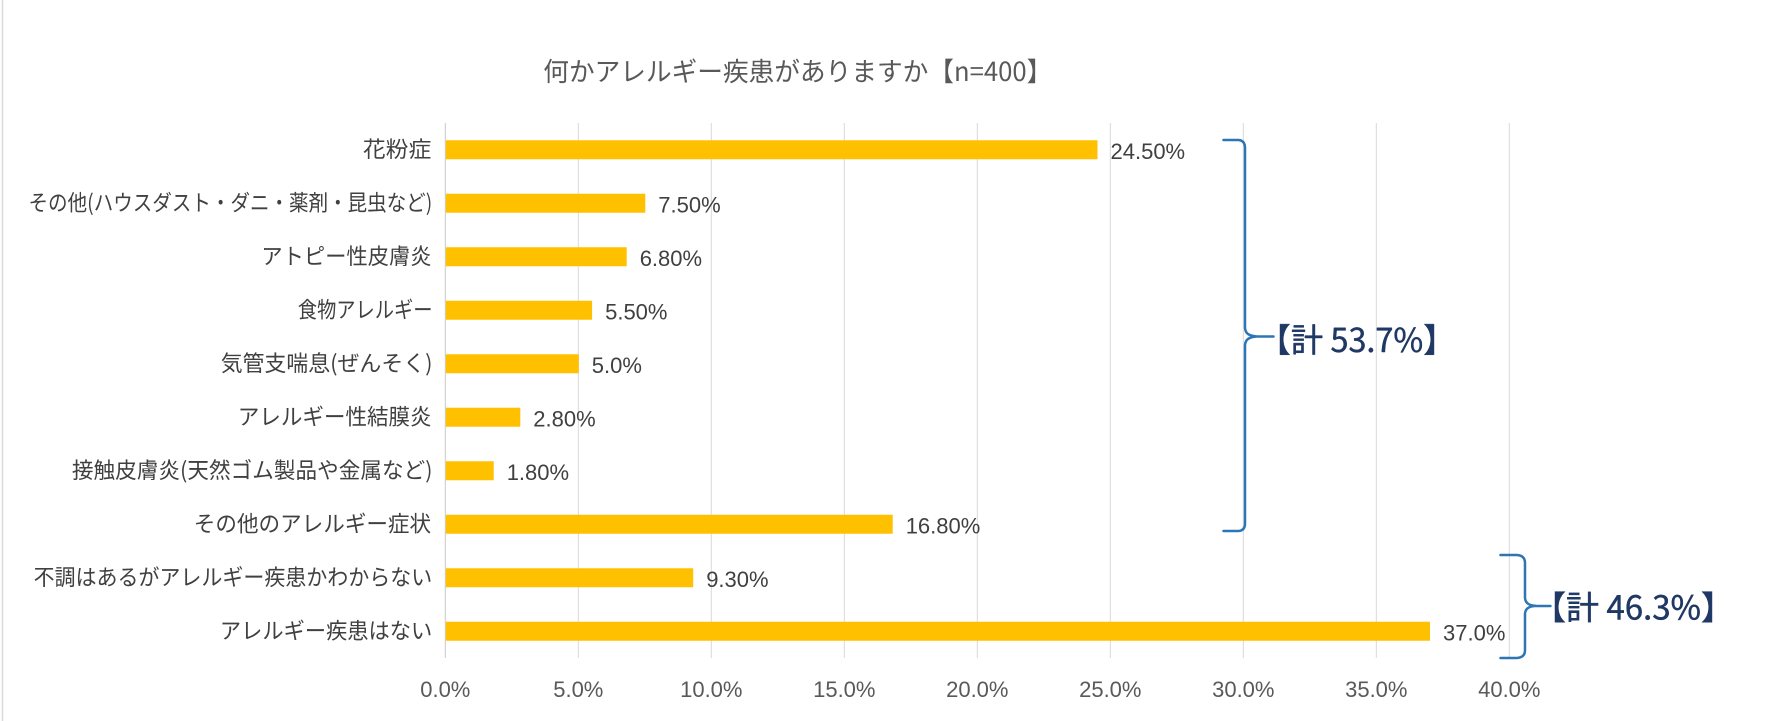  I want to click on svg-text: 24.50%, so click(1148, 151).